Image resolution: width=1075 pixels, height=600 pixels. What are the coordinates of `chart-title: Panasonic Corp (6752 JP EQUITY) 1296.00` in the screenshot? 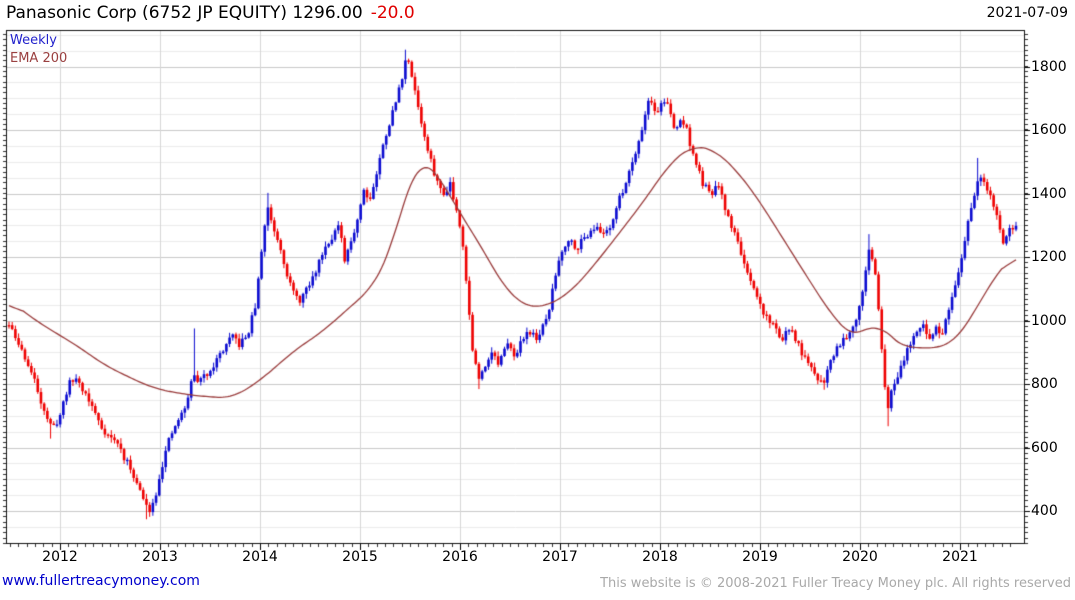 It's located at (184, 13).